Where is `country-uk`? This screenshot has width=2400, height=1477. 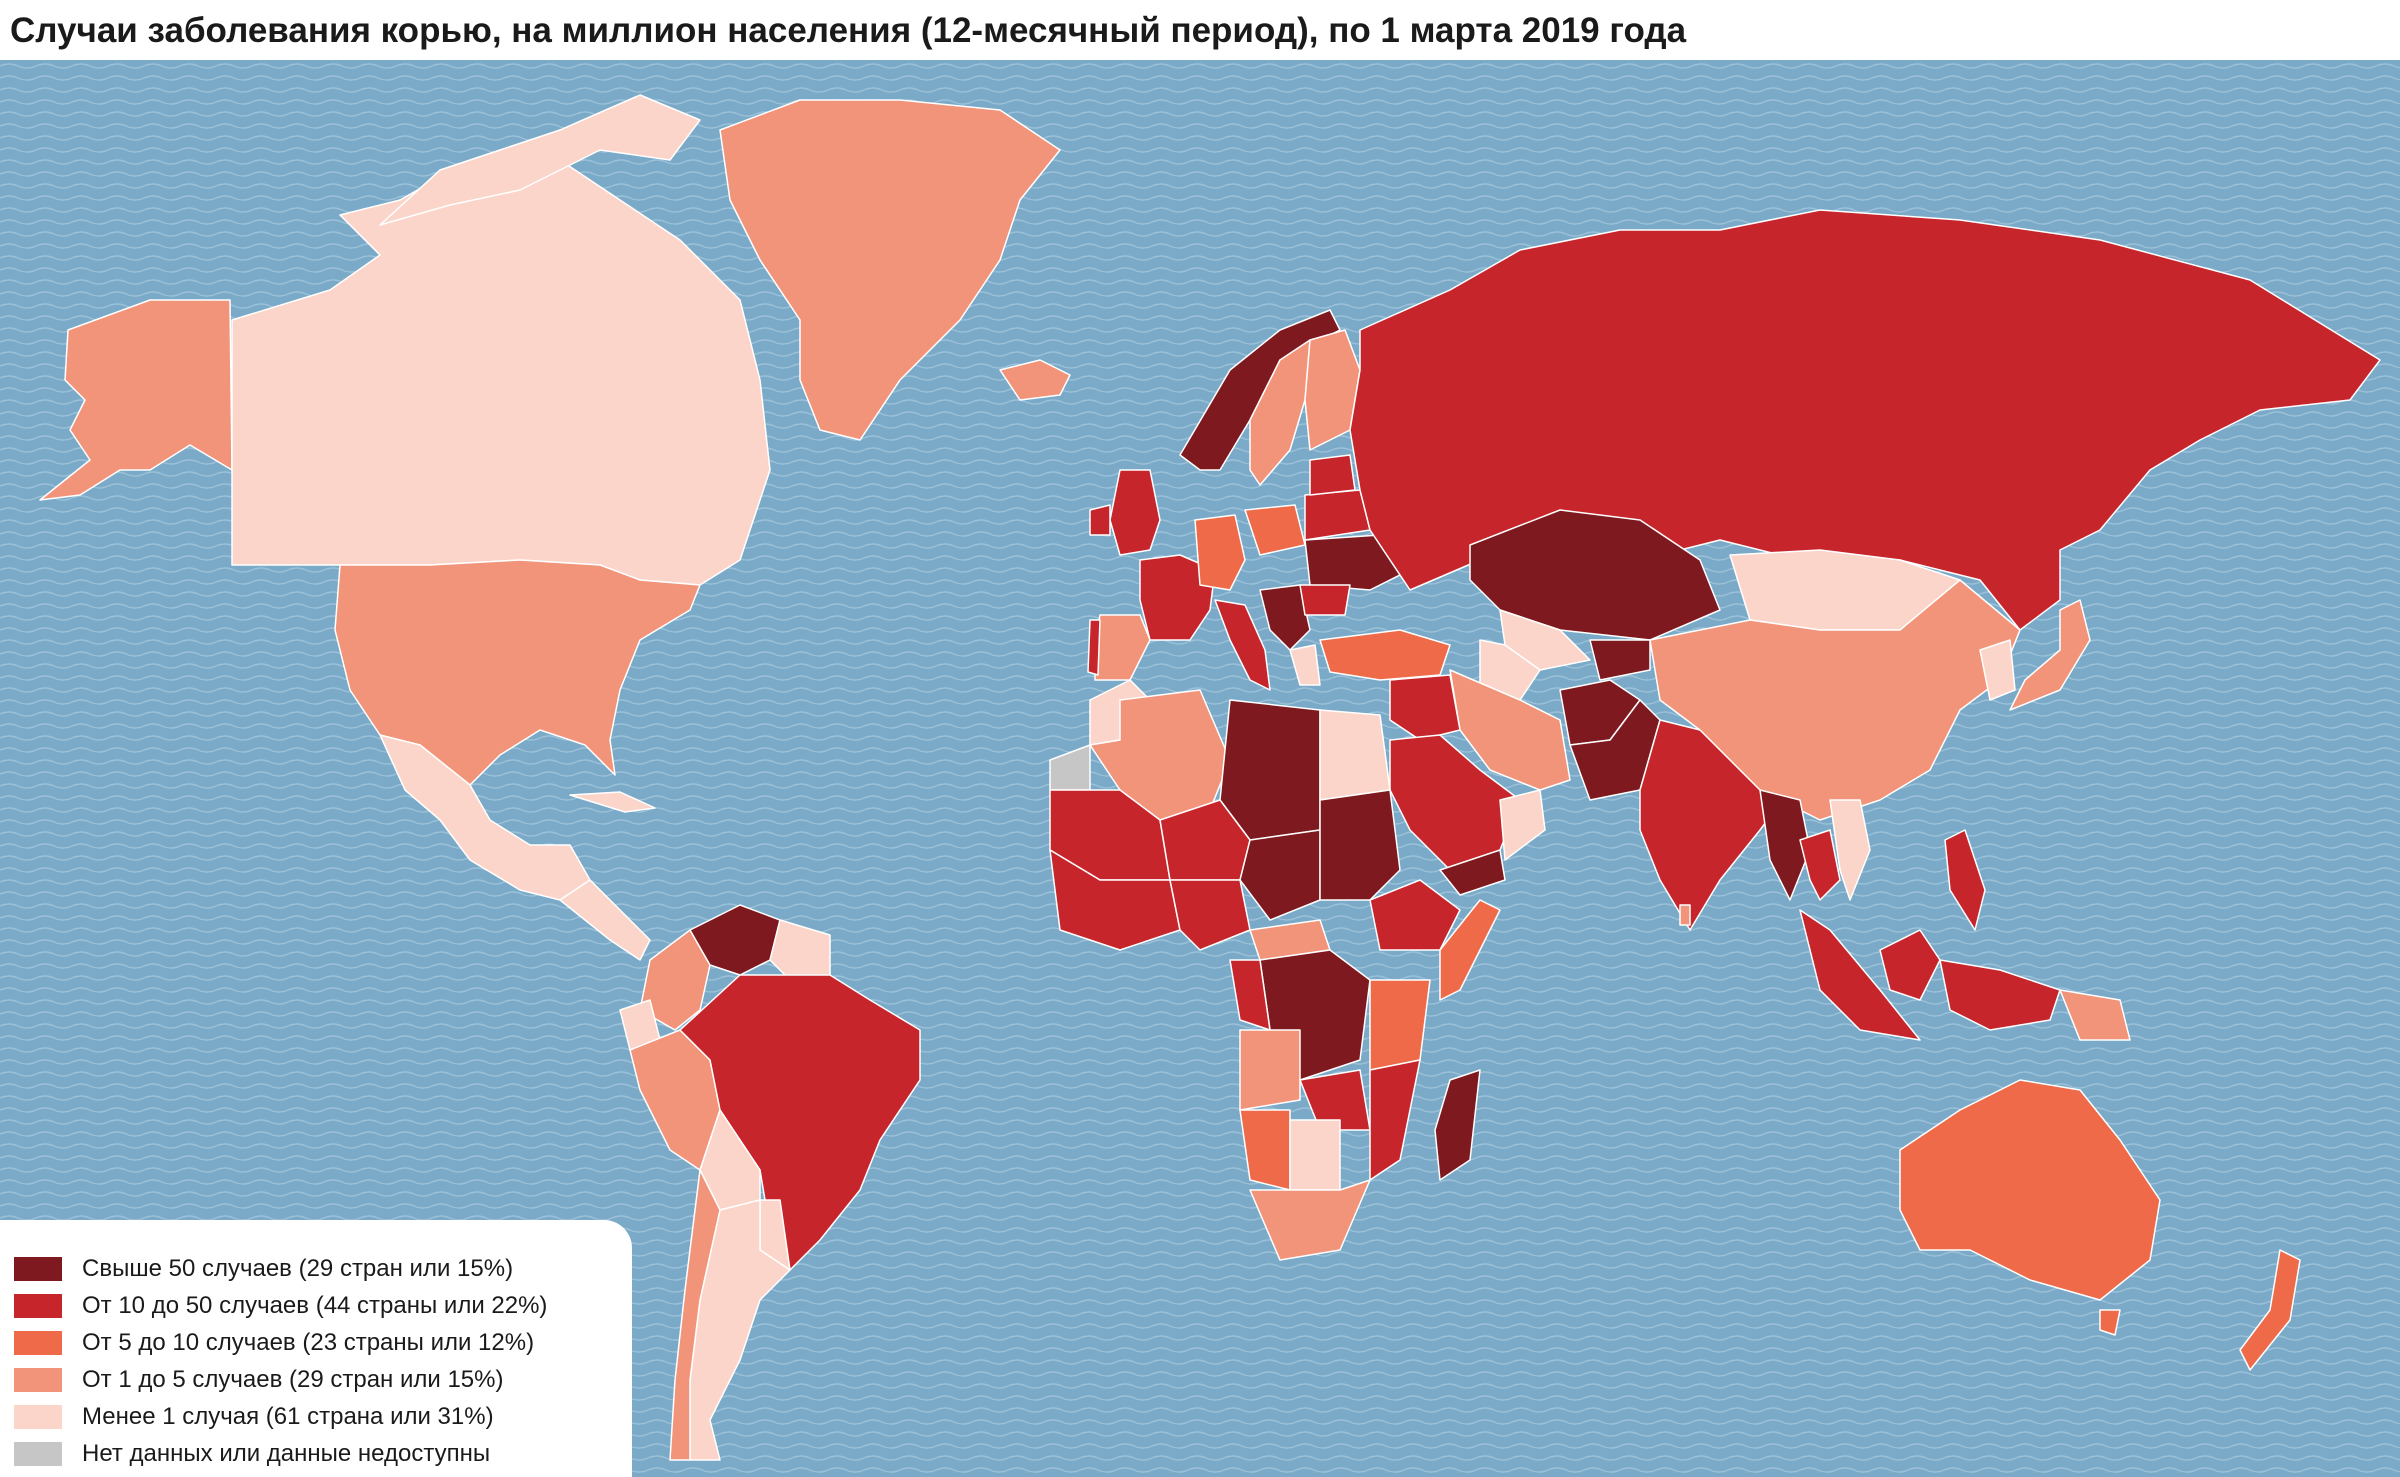
country-uk is located at coordinates (1135, 512).